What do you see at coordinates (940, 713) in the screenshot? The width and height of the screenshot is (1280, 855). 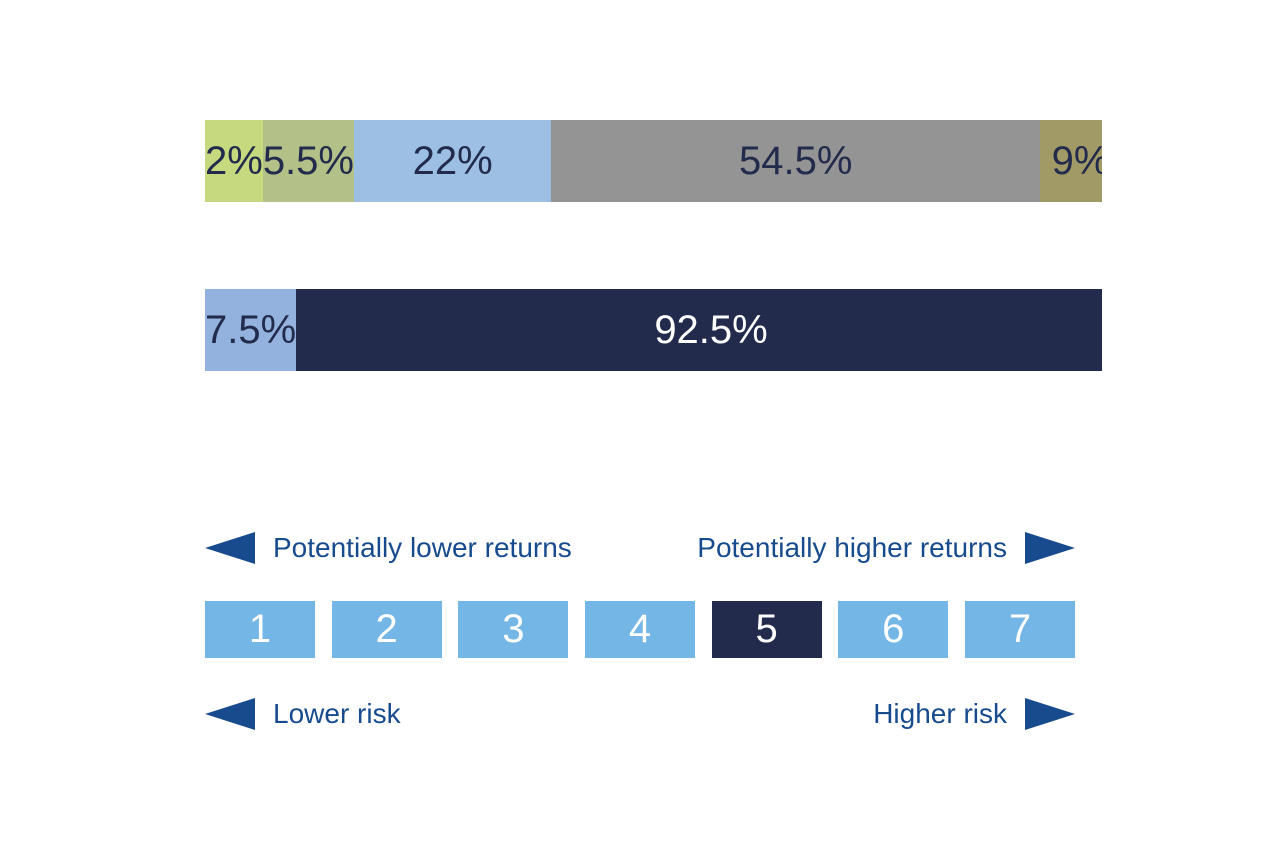 I see `higher-risk-label: Higher risk` at bounding box center [940, 713].